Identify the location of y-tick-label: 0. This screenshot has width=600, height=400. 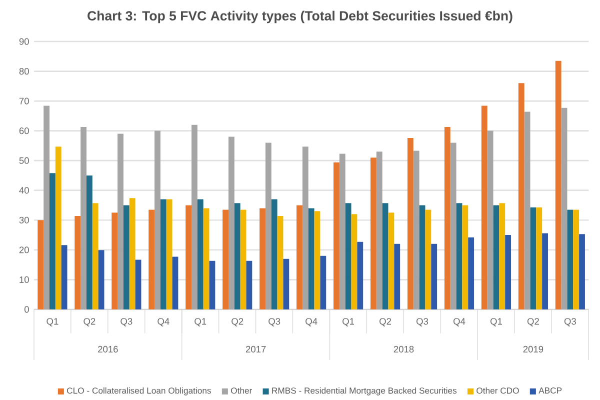
(26, 309).